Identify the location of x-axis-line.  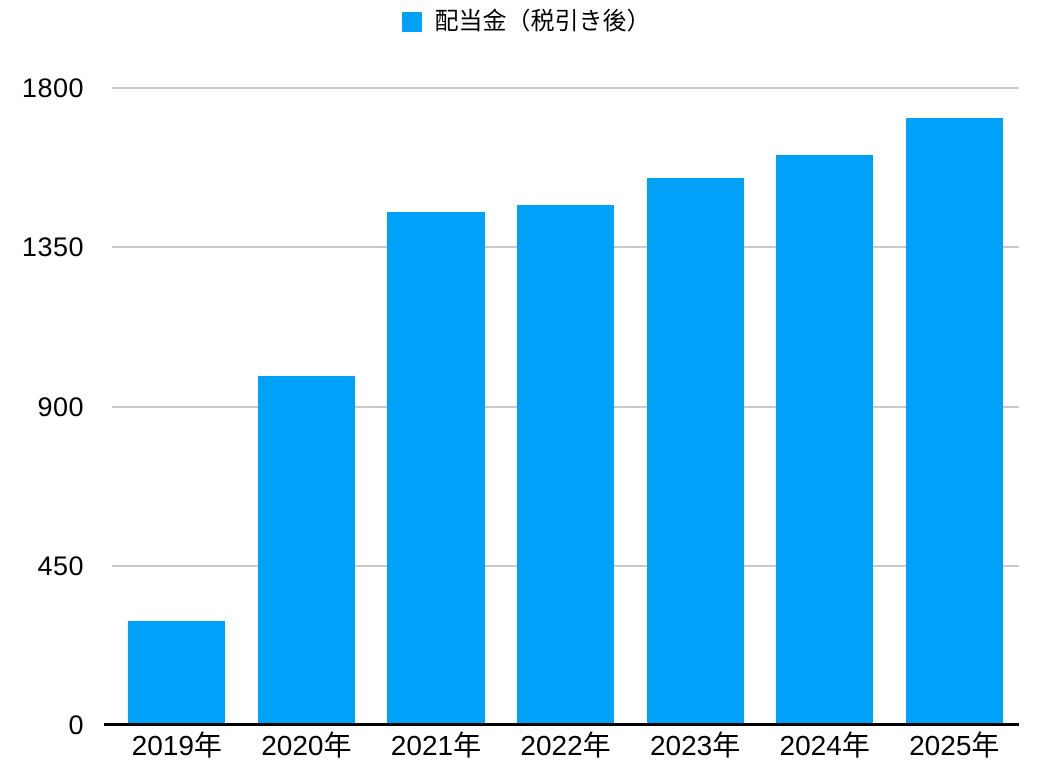
(561, 724).